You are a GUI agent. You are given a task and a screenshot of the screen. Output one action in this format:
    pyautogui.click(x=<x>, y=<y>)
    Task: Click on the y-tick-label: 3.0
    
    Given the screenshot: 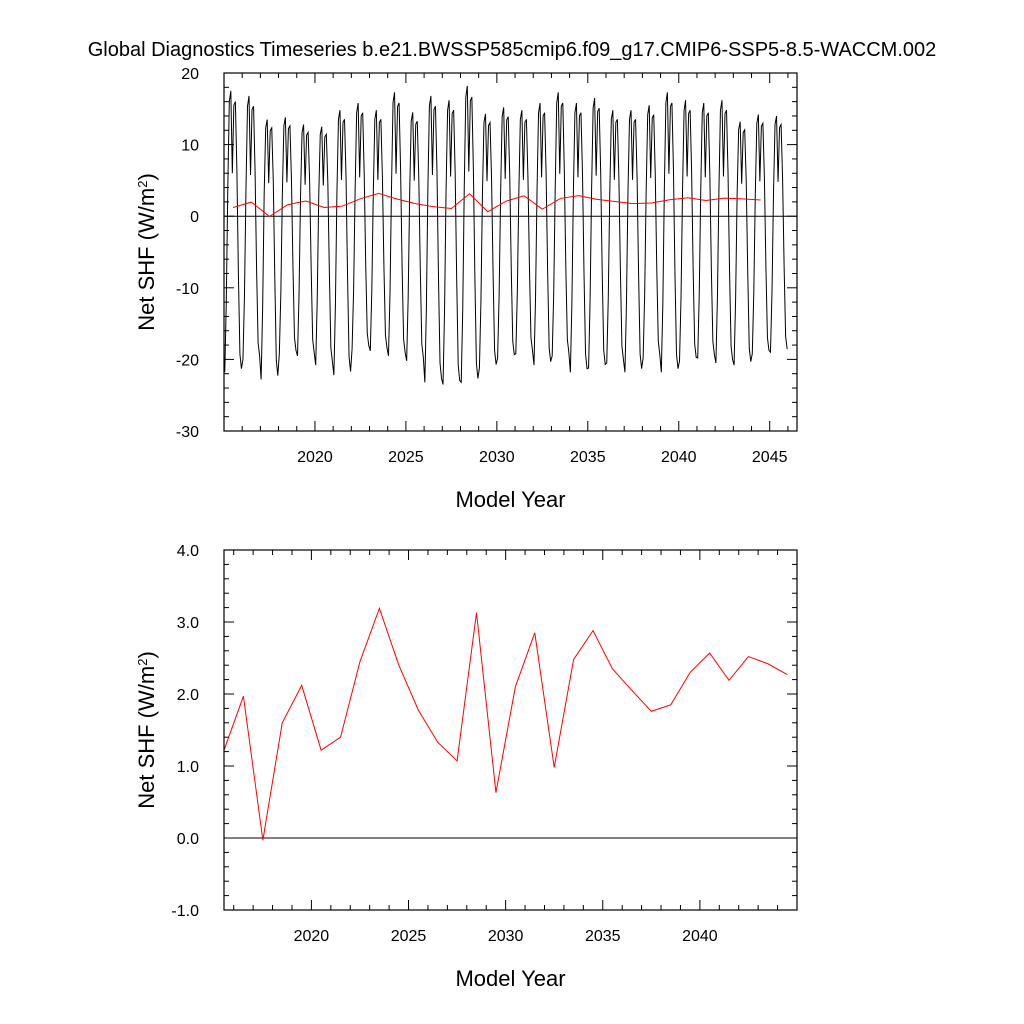 What is the action you would take?
    pyautogui.click(x=188, y=623)
    